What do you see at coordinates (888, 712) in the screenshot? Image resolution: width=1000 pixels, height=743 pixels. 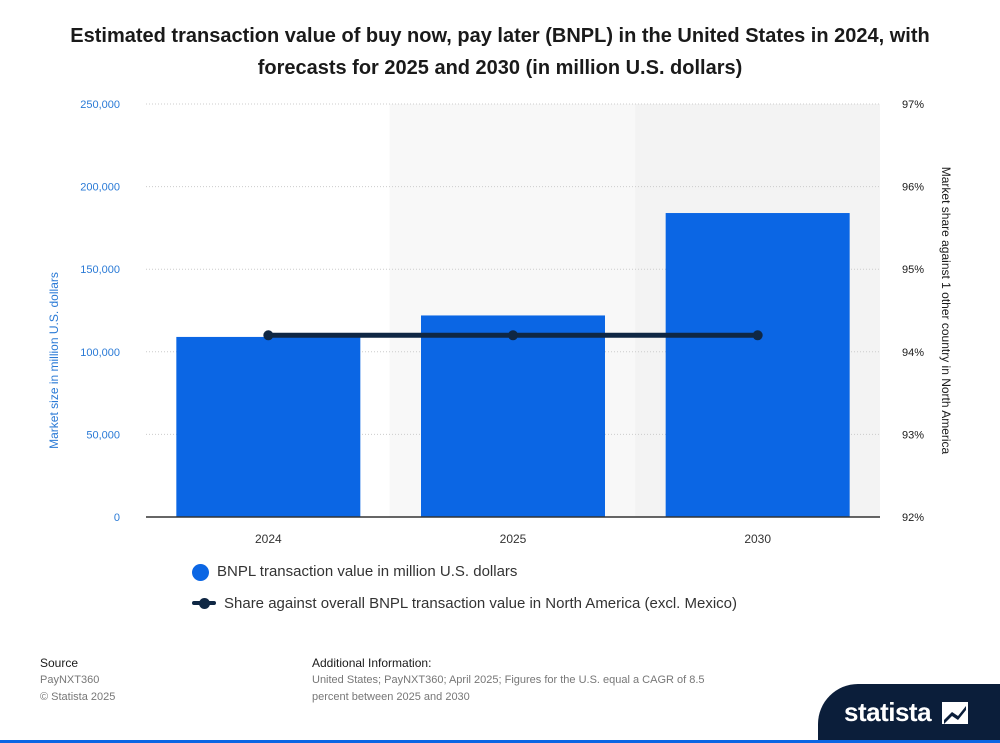 I see `logo-text: statista` at bounding box center [888, 712].